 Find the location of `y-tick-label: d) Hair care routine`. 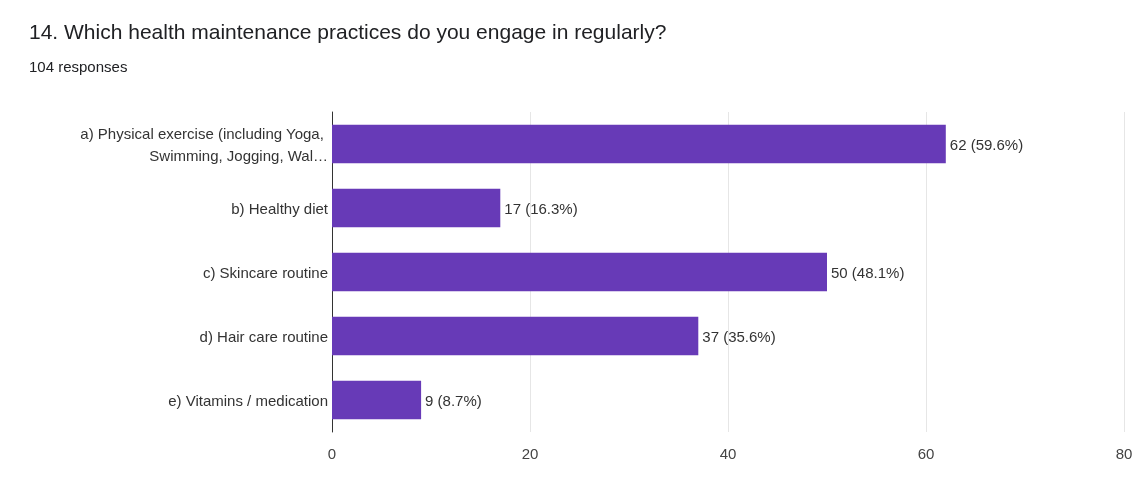

y-tick-label: d) Hair care routine is located at coordinates (263, 336).